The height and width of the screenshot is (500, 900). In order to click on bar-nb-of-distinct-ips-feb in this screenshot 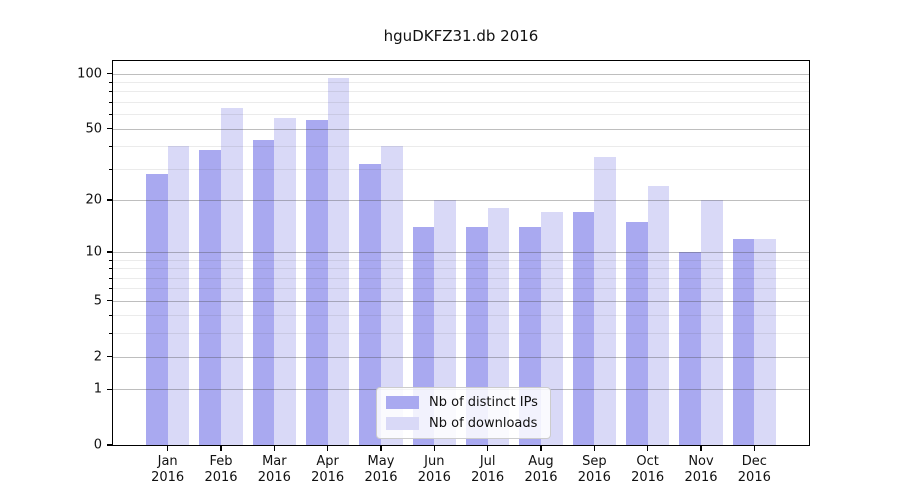, I will do `click(210, 297)`.